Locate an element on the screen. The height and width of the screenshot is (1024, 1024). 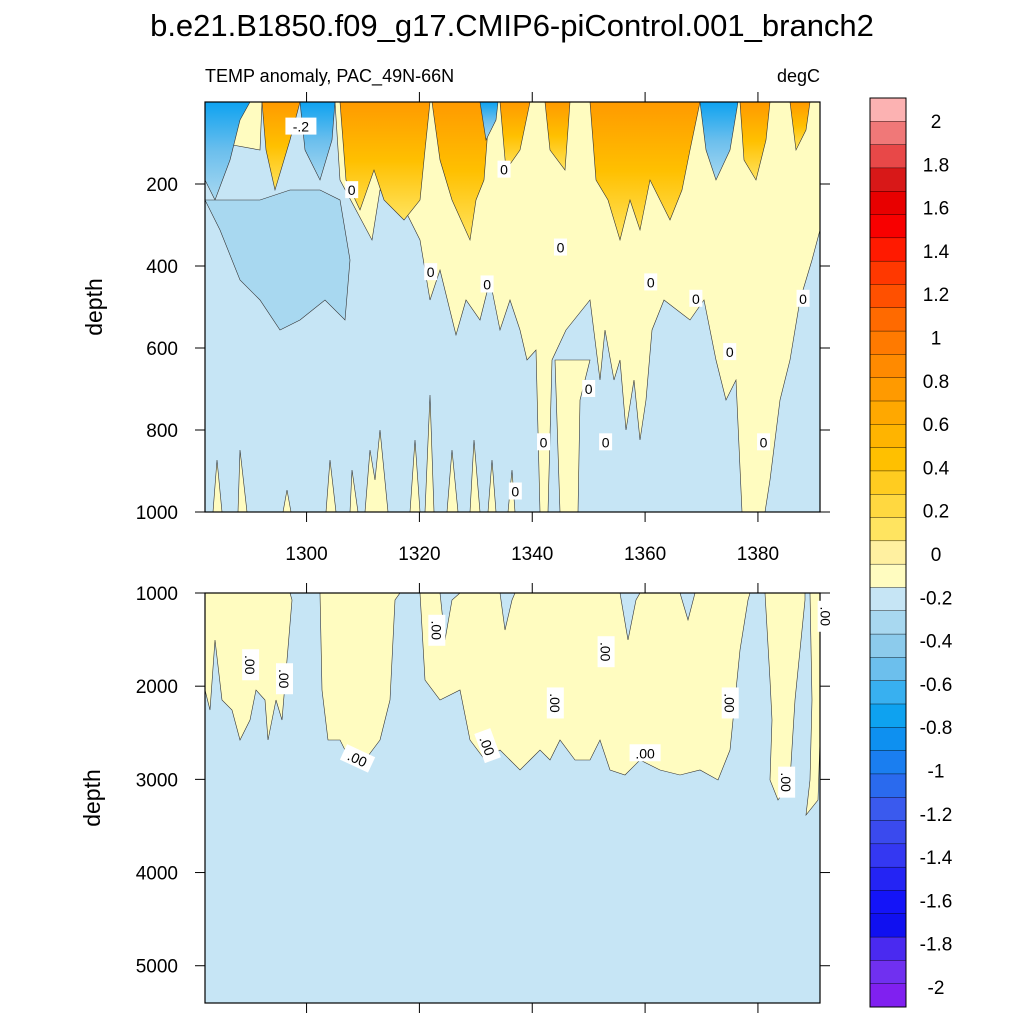
y-tick-label: 400 is located at coordinates (162, 267).